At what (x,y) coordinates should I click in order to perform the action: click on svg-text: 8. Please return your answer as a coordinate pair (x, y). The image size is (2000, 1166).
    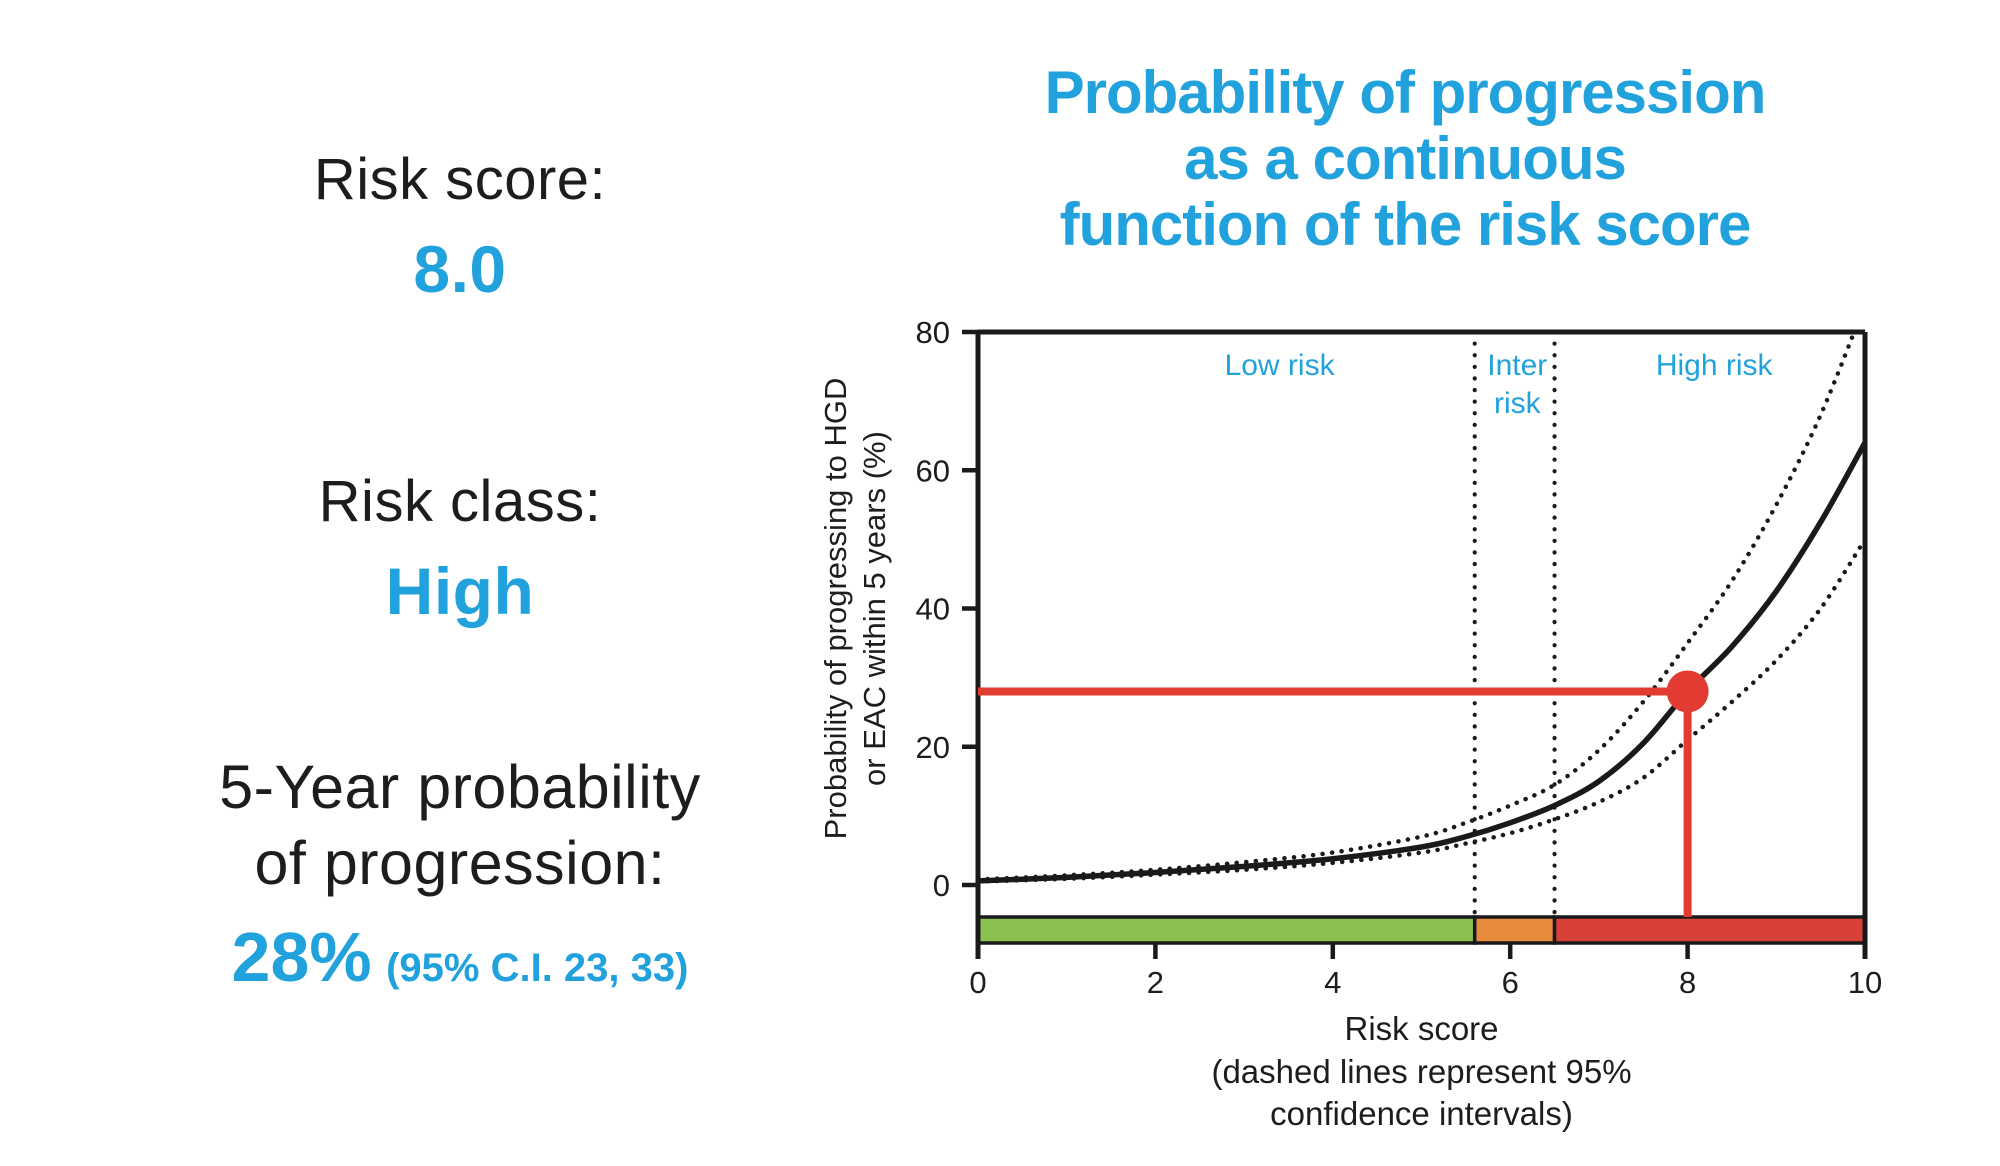
    Looking at the image, I should click on (1687, 982).